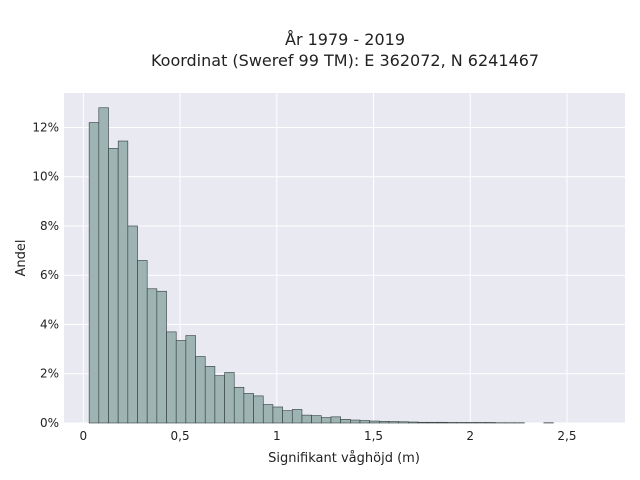 The height and width of the screenshot is (480, 640). What do you see at coordinates (345, 39) in the screenshot?
I see `chart-title-line-1: År 1979 - 2019` at bounding box center [345, 39].